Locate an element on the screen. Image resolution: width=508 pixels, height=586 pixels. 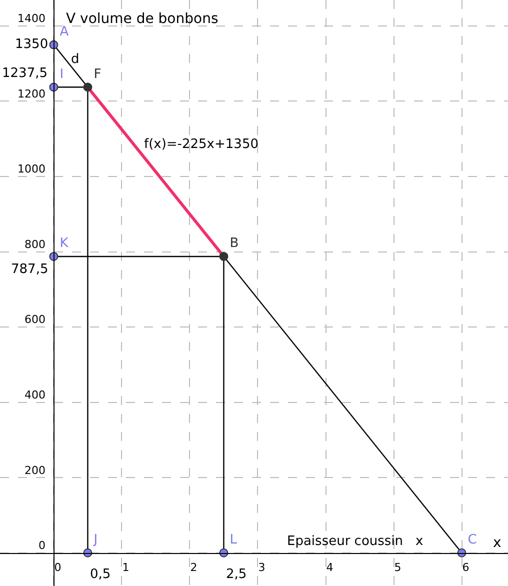
data-label: A is located at coordinates (64, 32).